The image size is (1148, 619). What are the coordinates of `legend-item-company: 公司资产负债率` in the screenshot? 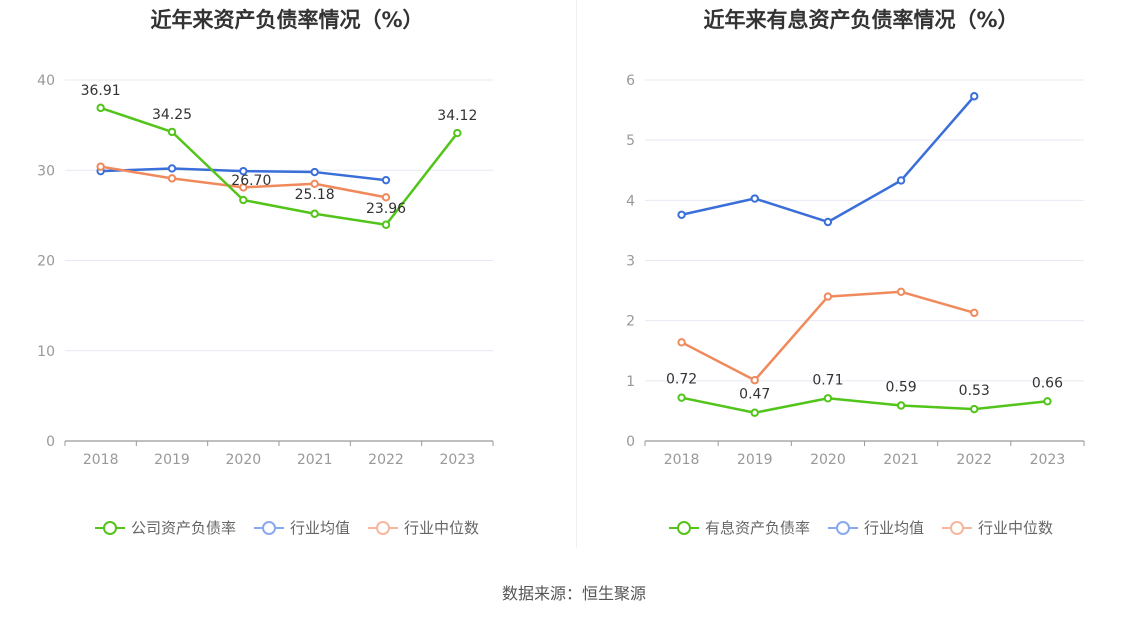 It's located at (165, 527).